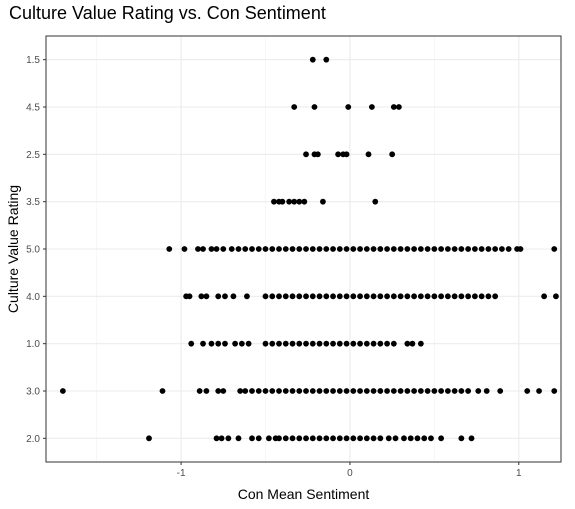  What do you see at coordinates (33, 297) in the screenshot?
I see `y-tick-label: 4.0` at bounding box center [33, 297].